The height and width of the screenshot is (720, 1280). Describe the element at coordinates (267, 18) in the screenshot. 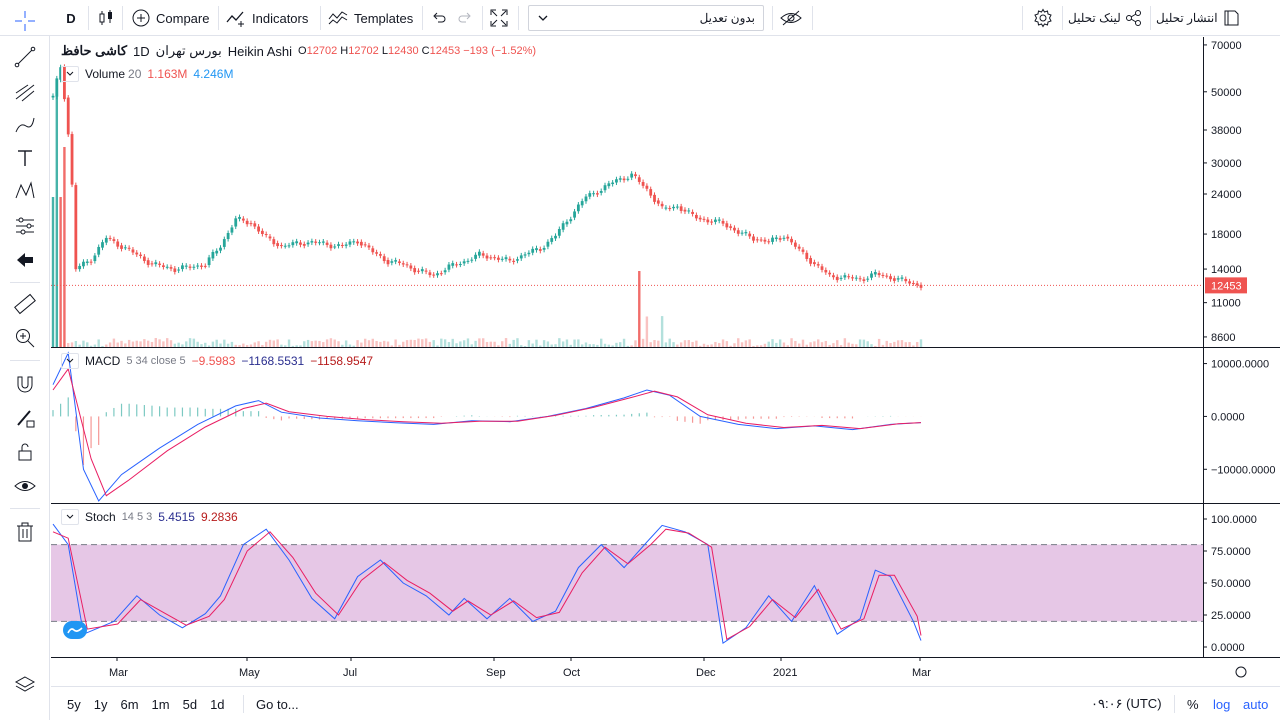

I see `indicators-button: Indicators` at that location.